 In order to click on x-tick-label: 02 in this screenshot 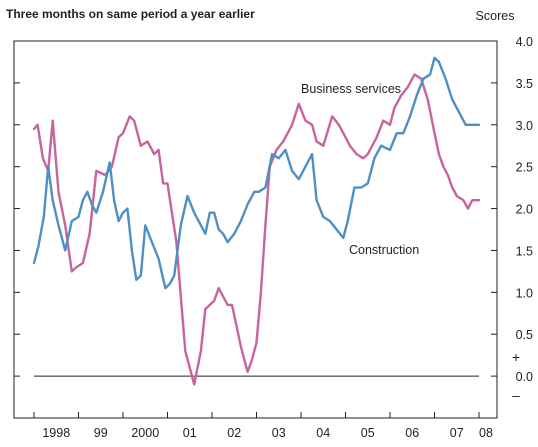, I will do `click(234, 433)`.